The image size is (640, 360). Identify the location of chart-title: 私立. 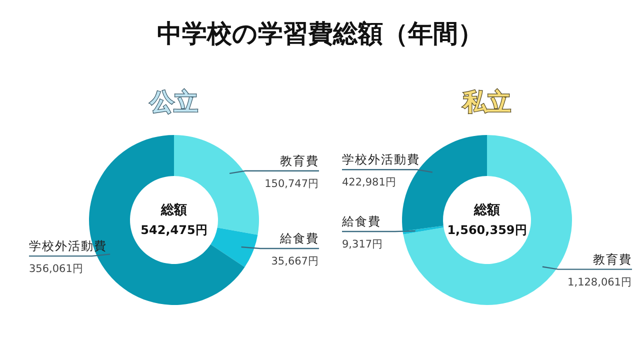
(486, 102).